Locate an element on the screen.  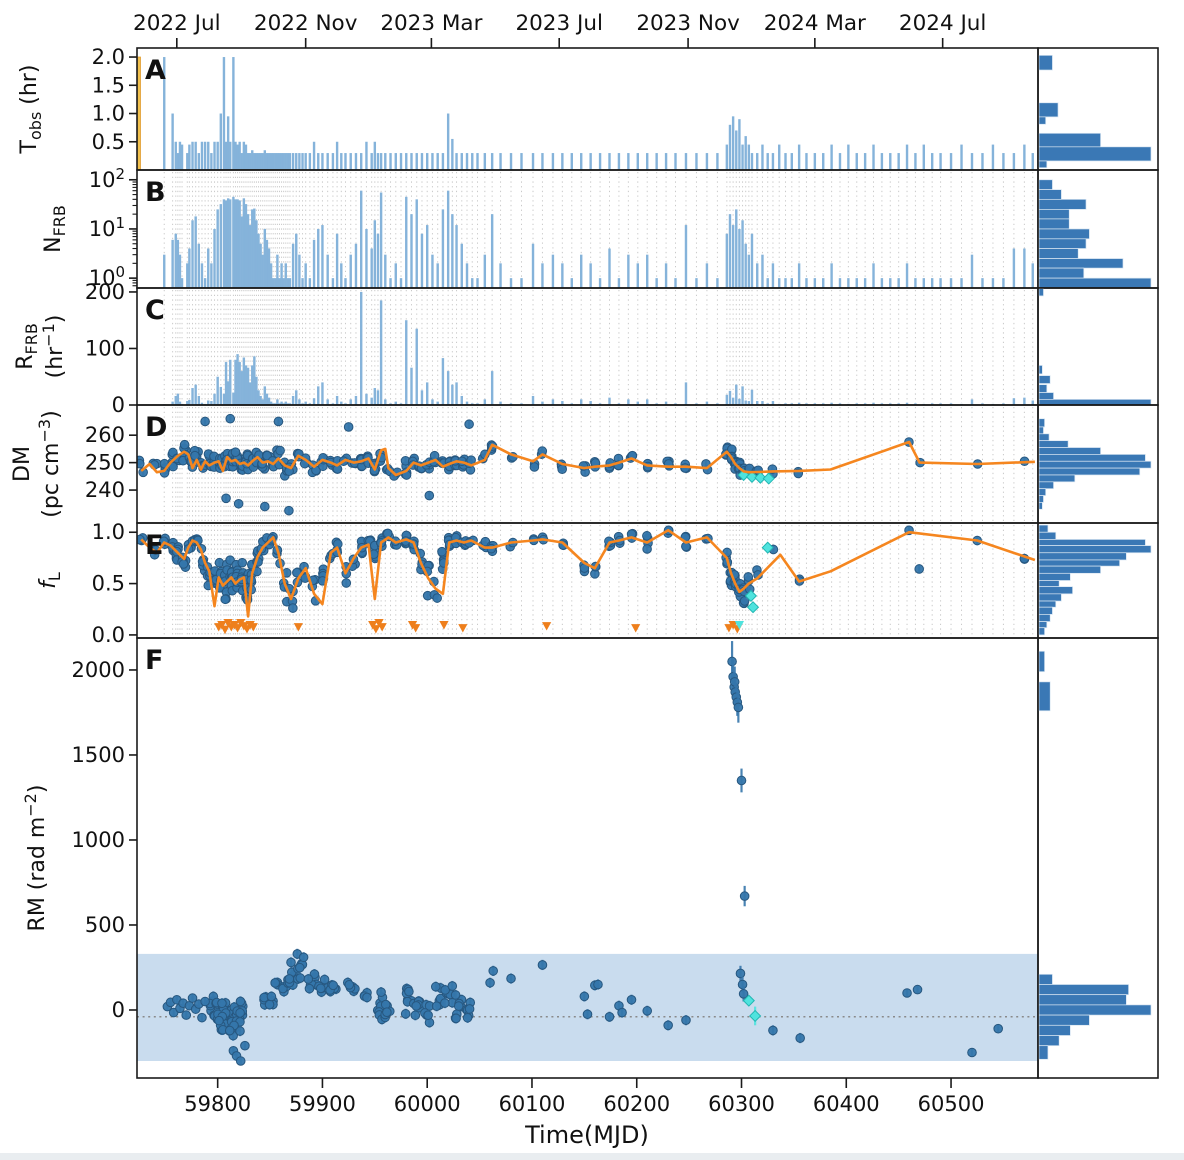
x-tick-label: 60200 is located at coordinates (636, 1104).